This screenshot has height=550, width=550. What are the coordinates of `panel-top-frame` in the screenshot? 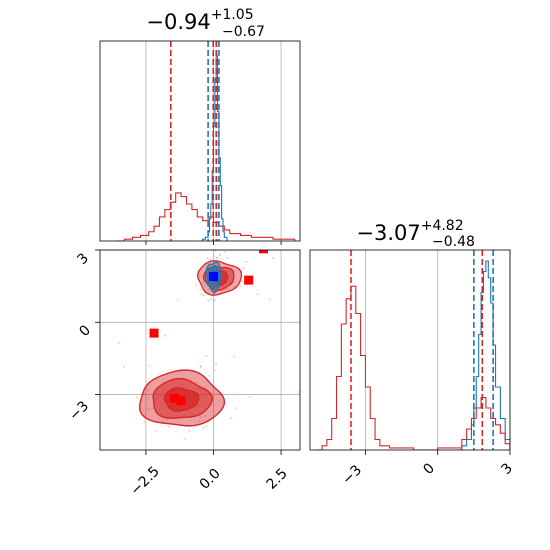 It's located at (200, 141).